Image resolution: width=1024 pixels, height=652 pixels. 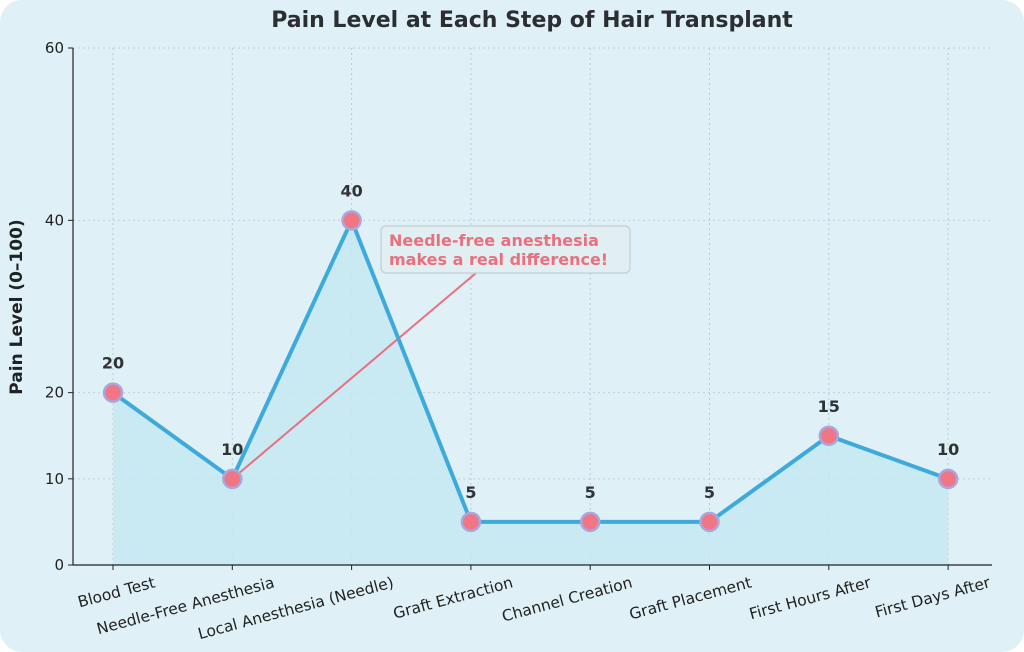 I want to click on data-value-label: 20, so click(x=113, y=363).